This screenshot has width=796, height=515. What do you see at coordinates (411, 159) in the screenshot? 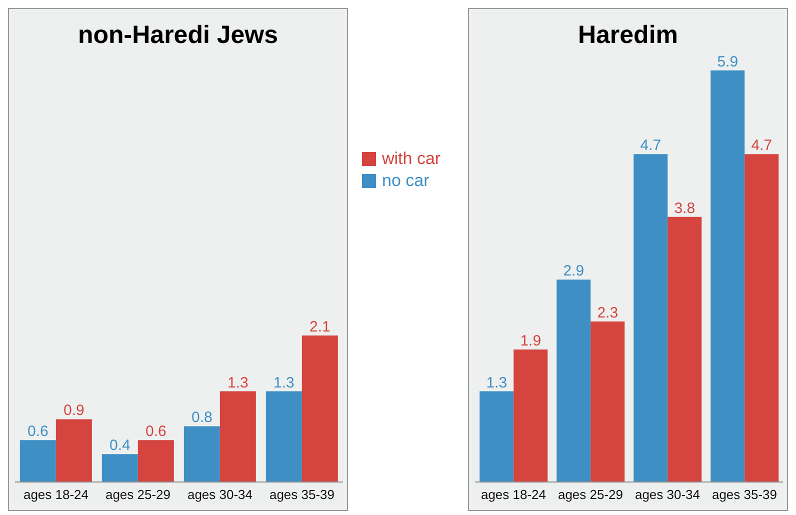
I see `legend-label: with car` at bounding box center [411, 159].